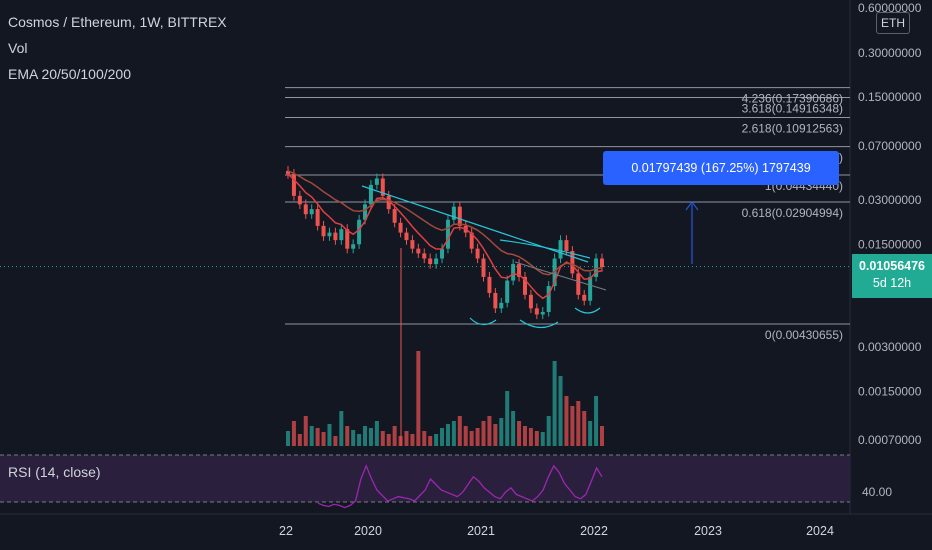 The height and width of the screenshot is (550, 932). Describe the element at coordinates (892, 266) in the screenshot. I see `current-price-value: 0.01056476` at that location.